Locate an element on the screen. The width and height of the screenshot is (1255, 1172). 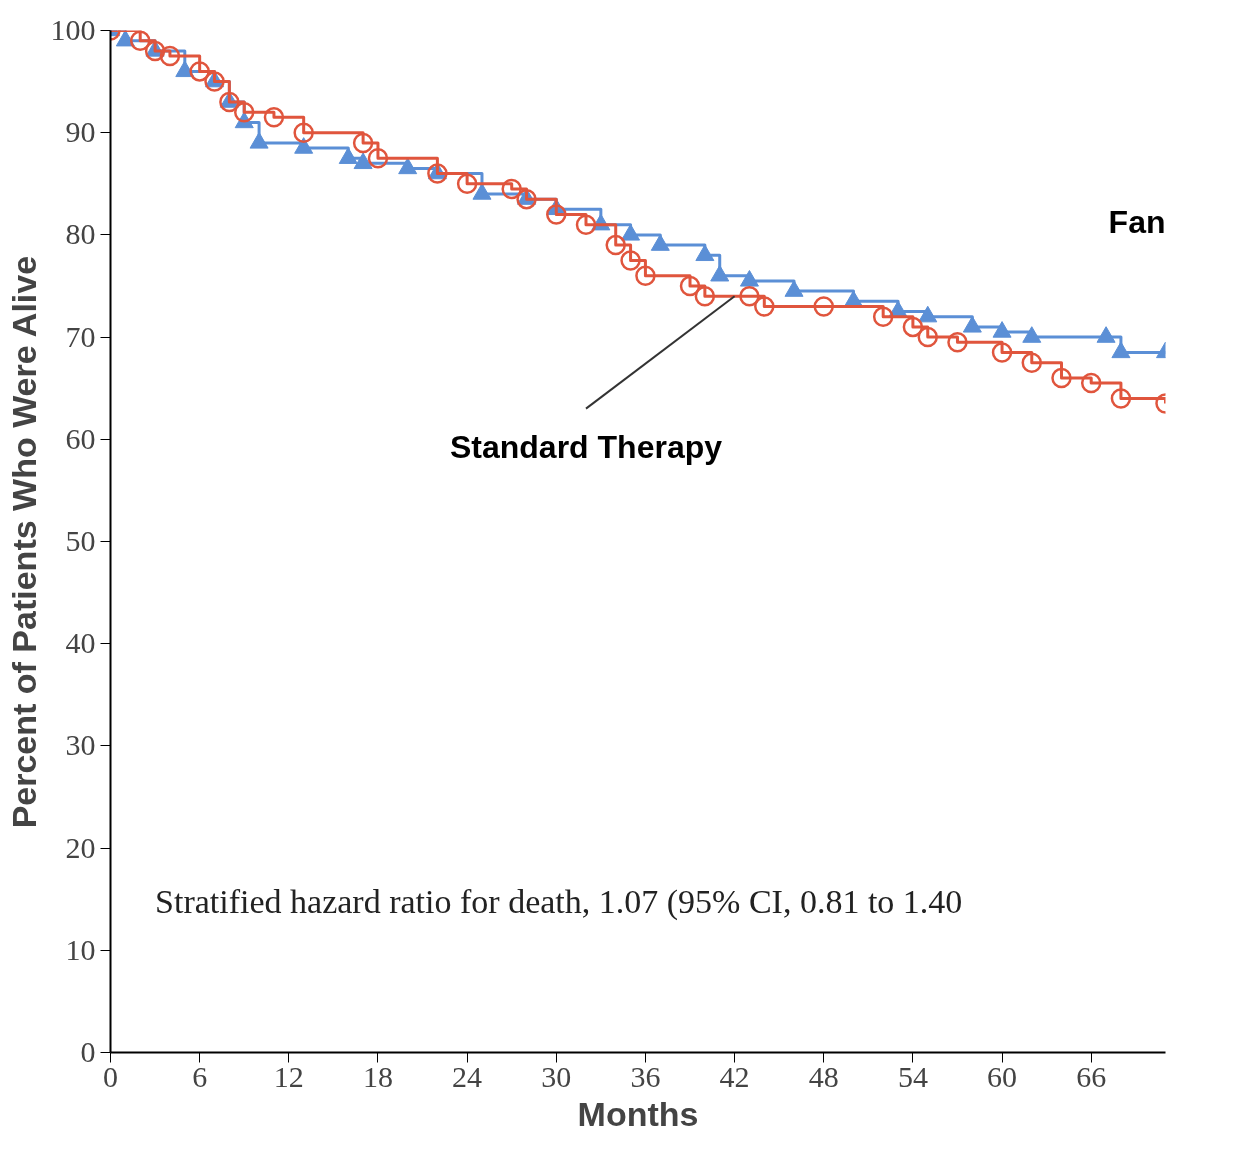
text: Fan is located at coordinates (1137, 222).